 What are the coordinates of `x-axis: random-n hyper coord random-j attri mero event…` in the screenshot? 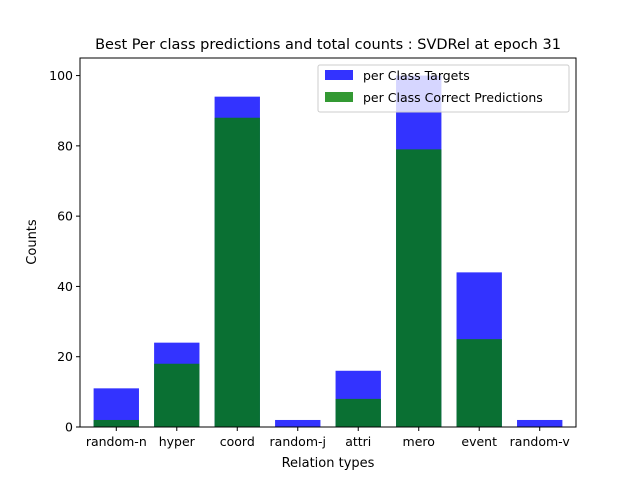 It's located at (328, 438).